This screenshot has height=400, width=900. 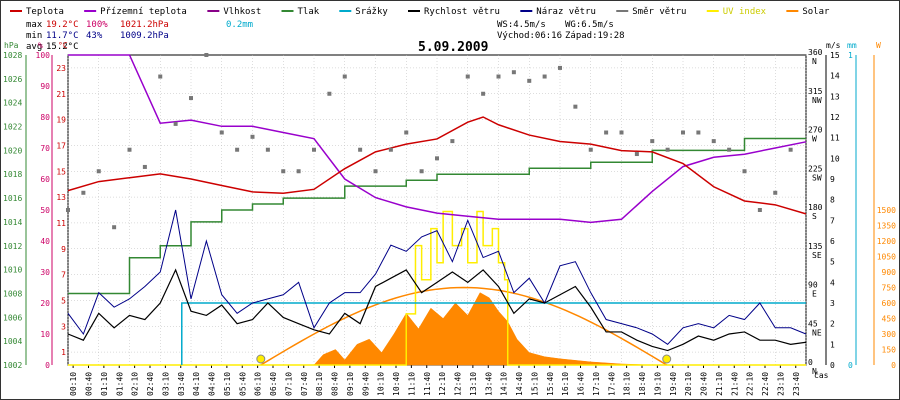 What do you see at coordinates (12, 103) in the screenshot?
I see `pressure-tick: 1024` at bounding box center [12, 103].